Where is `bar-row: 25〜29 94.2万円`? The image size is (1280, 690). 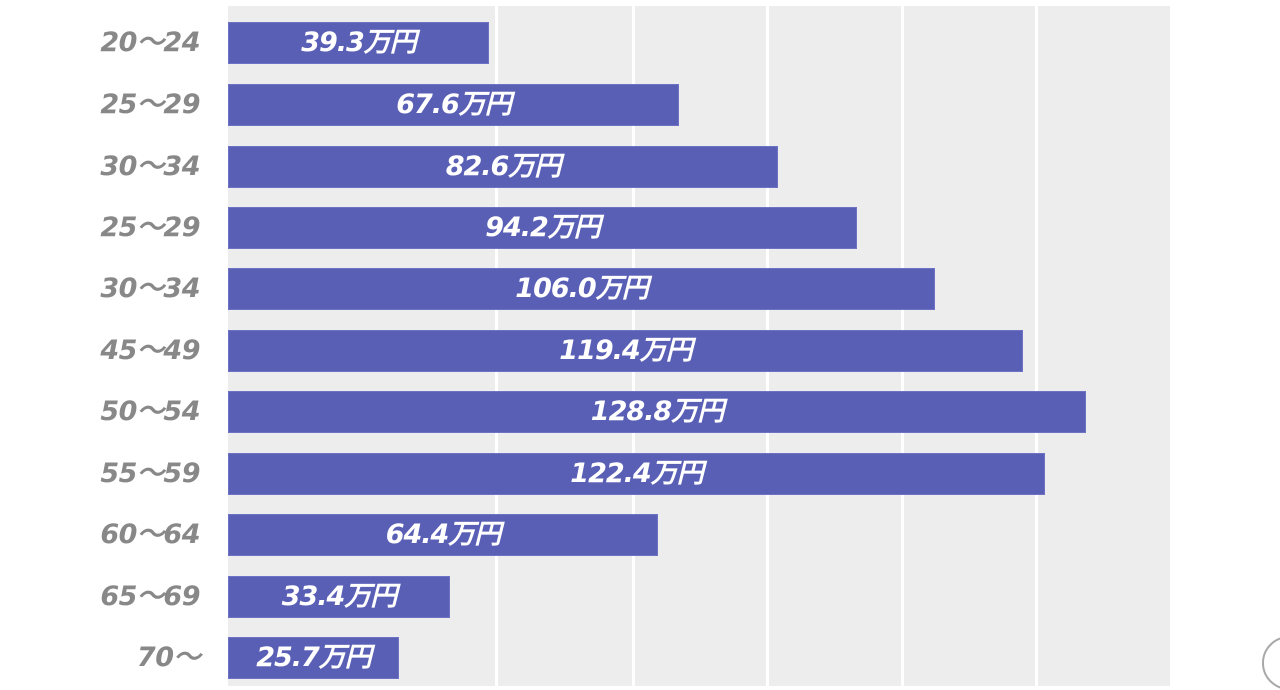
bar-row: 25〜29 94.2万円 is located at coordinates (640, 228).